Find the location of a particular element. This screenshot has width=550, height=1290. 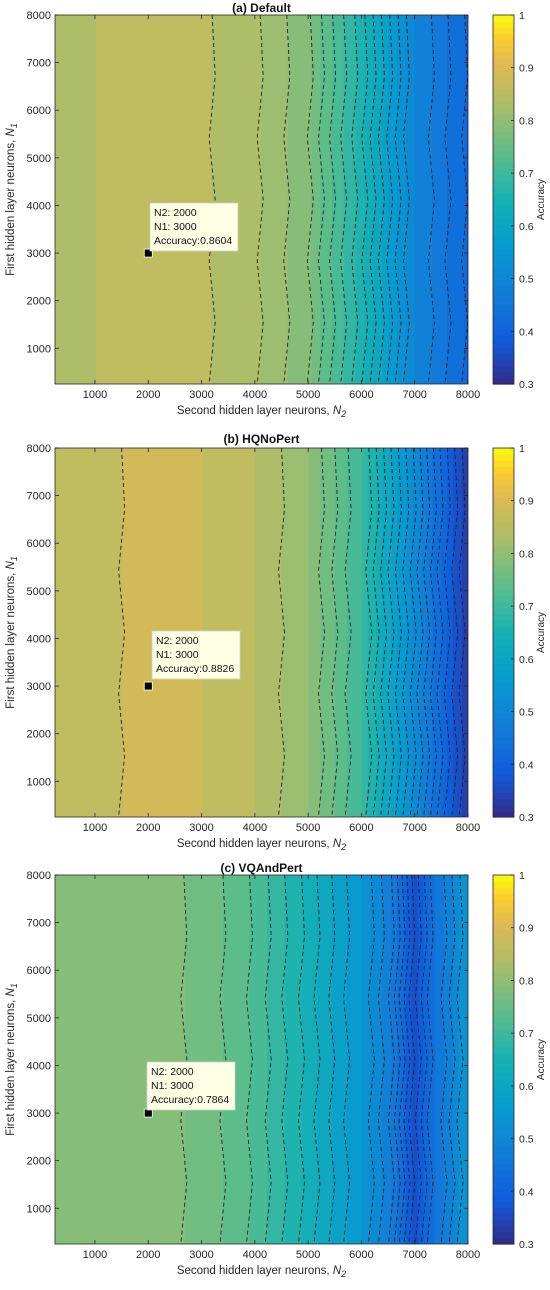

y-axis-label: First hidden layer neurons, N1 is located at coordinates (12, 199).